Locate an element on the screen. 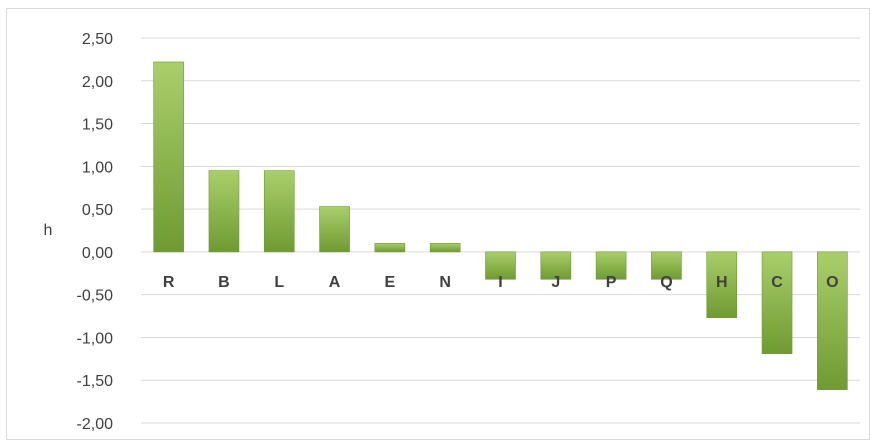 The width and height of the screenshot is (877, 445). category-label-P: P is located at coordinates (611, 282).